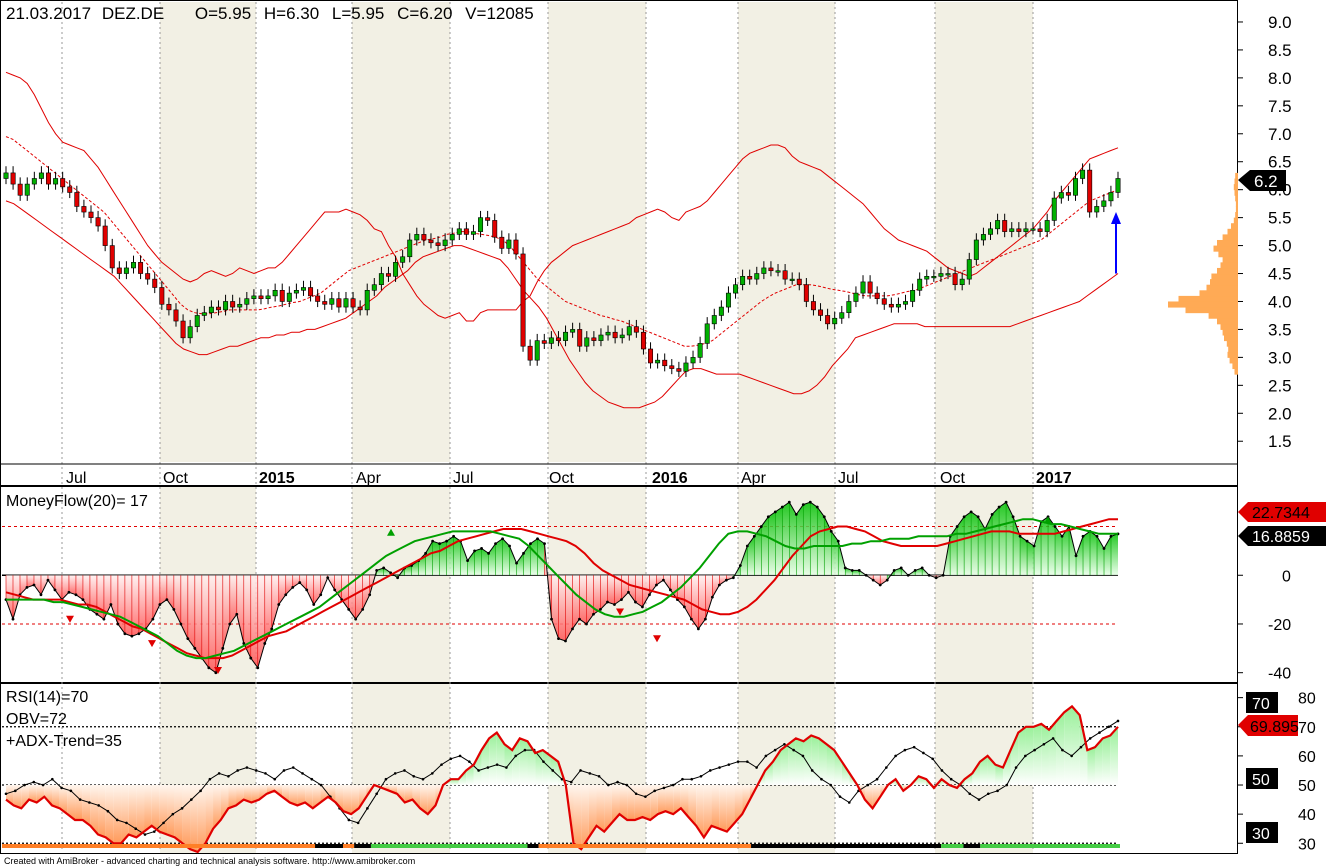 This screenshot has width=1328, height=868. I want to click on mf-signal-triangle, so click(1048, 520).